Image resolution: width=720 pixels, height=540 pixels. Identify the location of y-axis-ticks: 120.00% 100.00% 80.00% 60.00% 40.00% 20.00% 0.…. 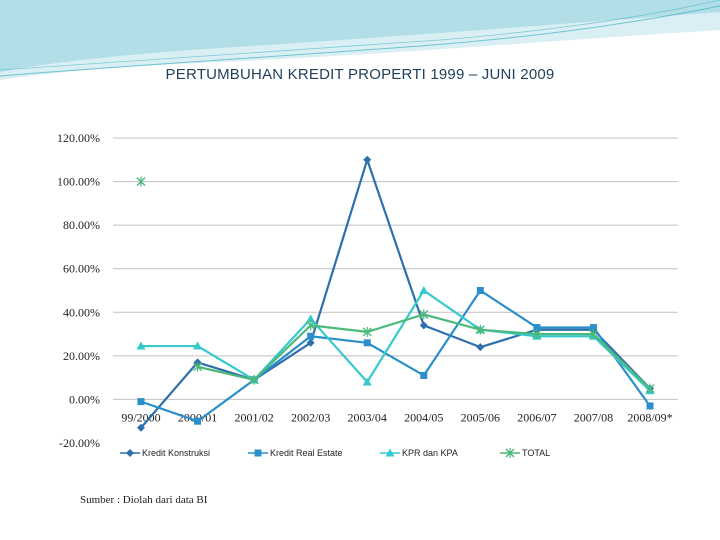
(78, 290).